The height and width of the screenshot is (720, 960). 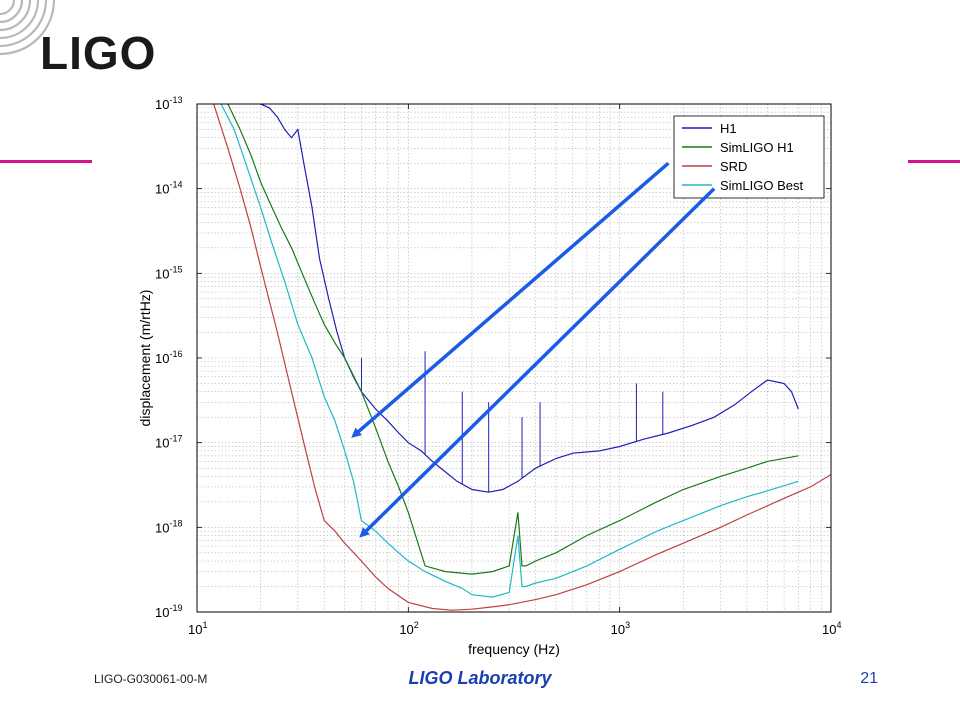 I want to click on y-tick-label: 10-19, so click(x=168, y=611).